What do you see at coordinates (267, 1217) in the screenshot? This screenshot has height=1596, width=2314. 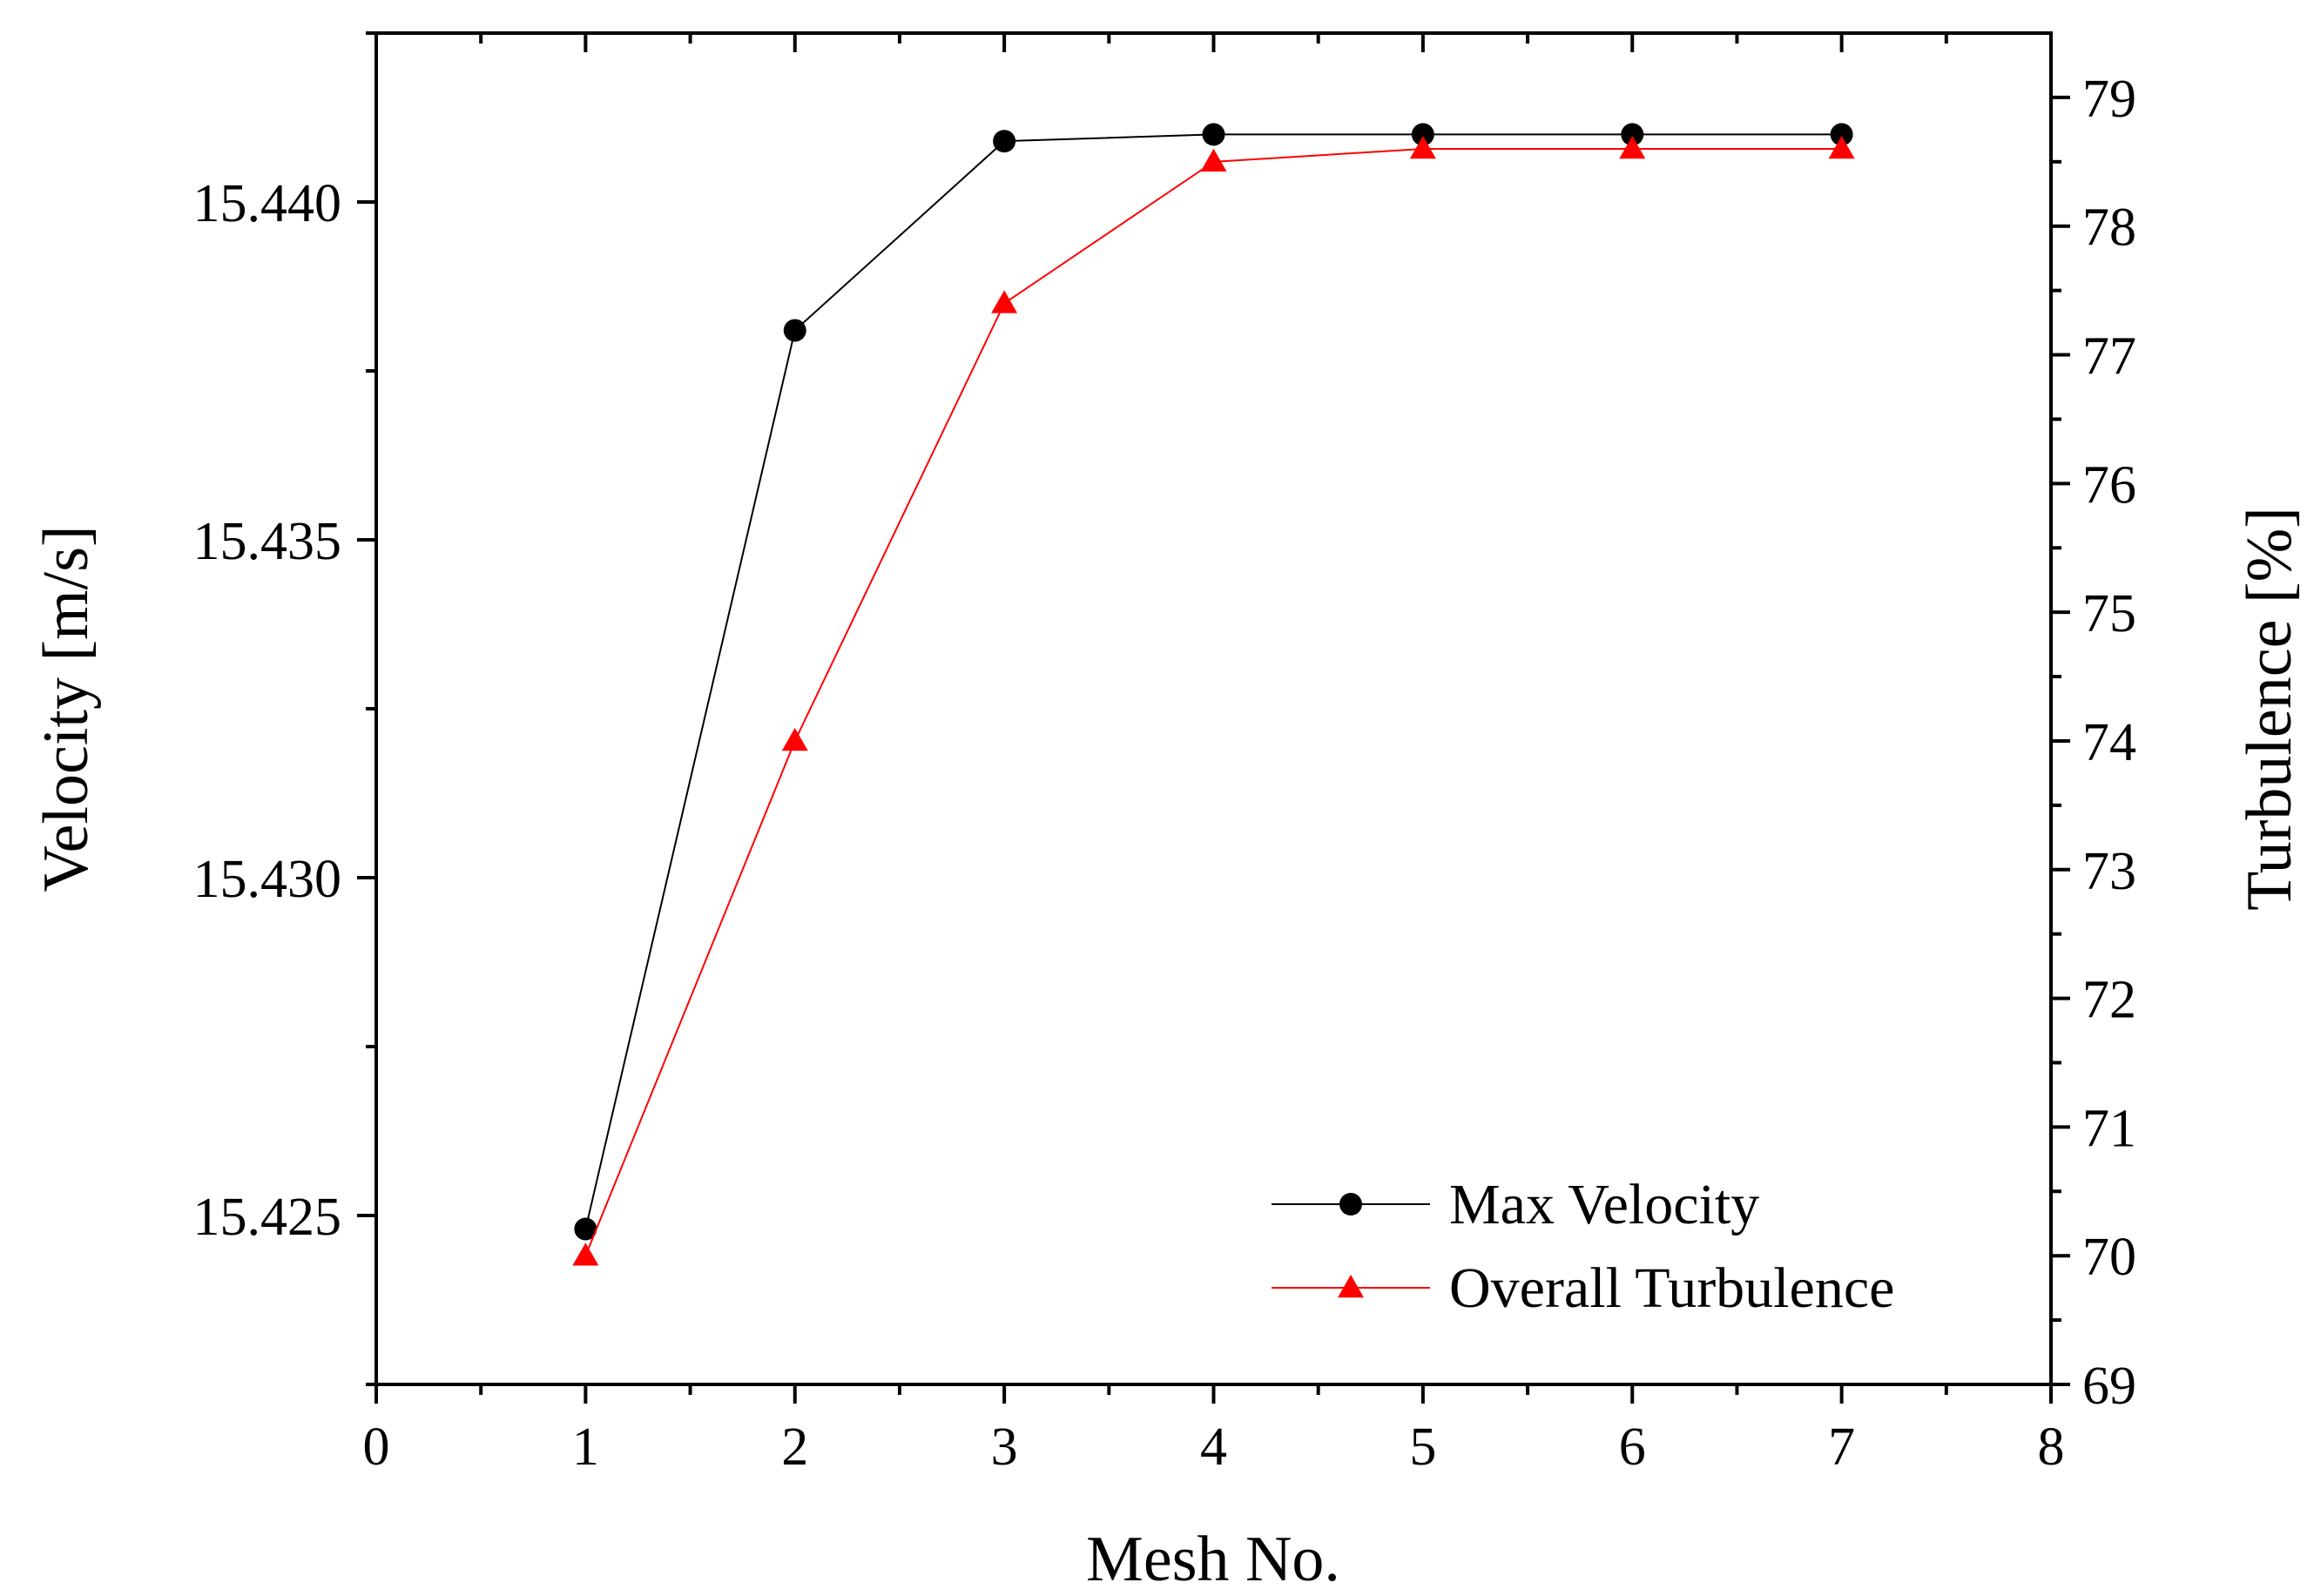 I see `y-tick-label: 15.425` at bounding box center [267, 1217].